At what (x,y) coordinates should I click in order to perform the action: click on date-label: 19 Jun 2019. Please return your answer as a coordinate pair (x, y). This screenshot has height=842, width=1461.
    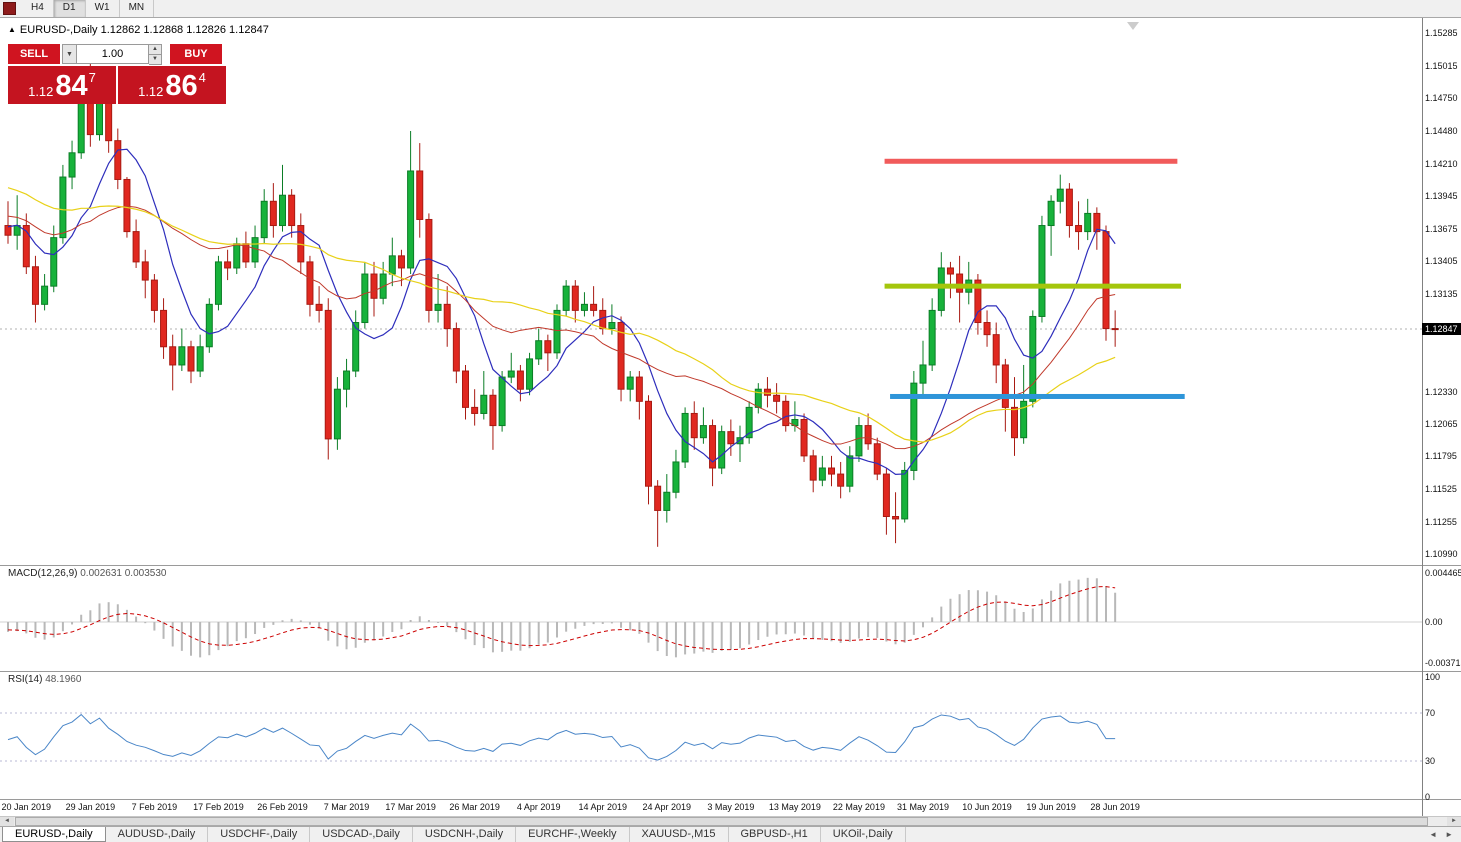
    Looking at the image, I should click on (1051, 807).